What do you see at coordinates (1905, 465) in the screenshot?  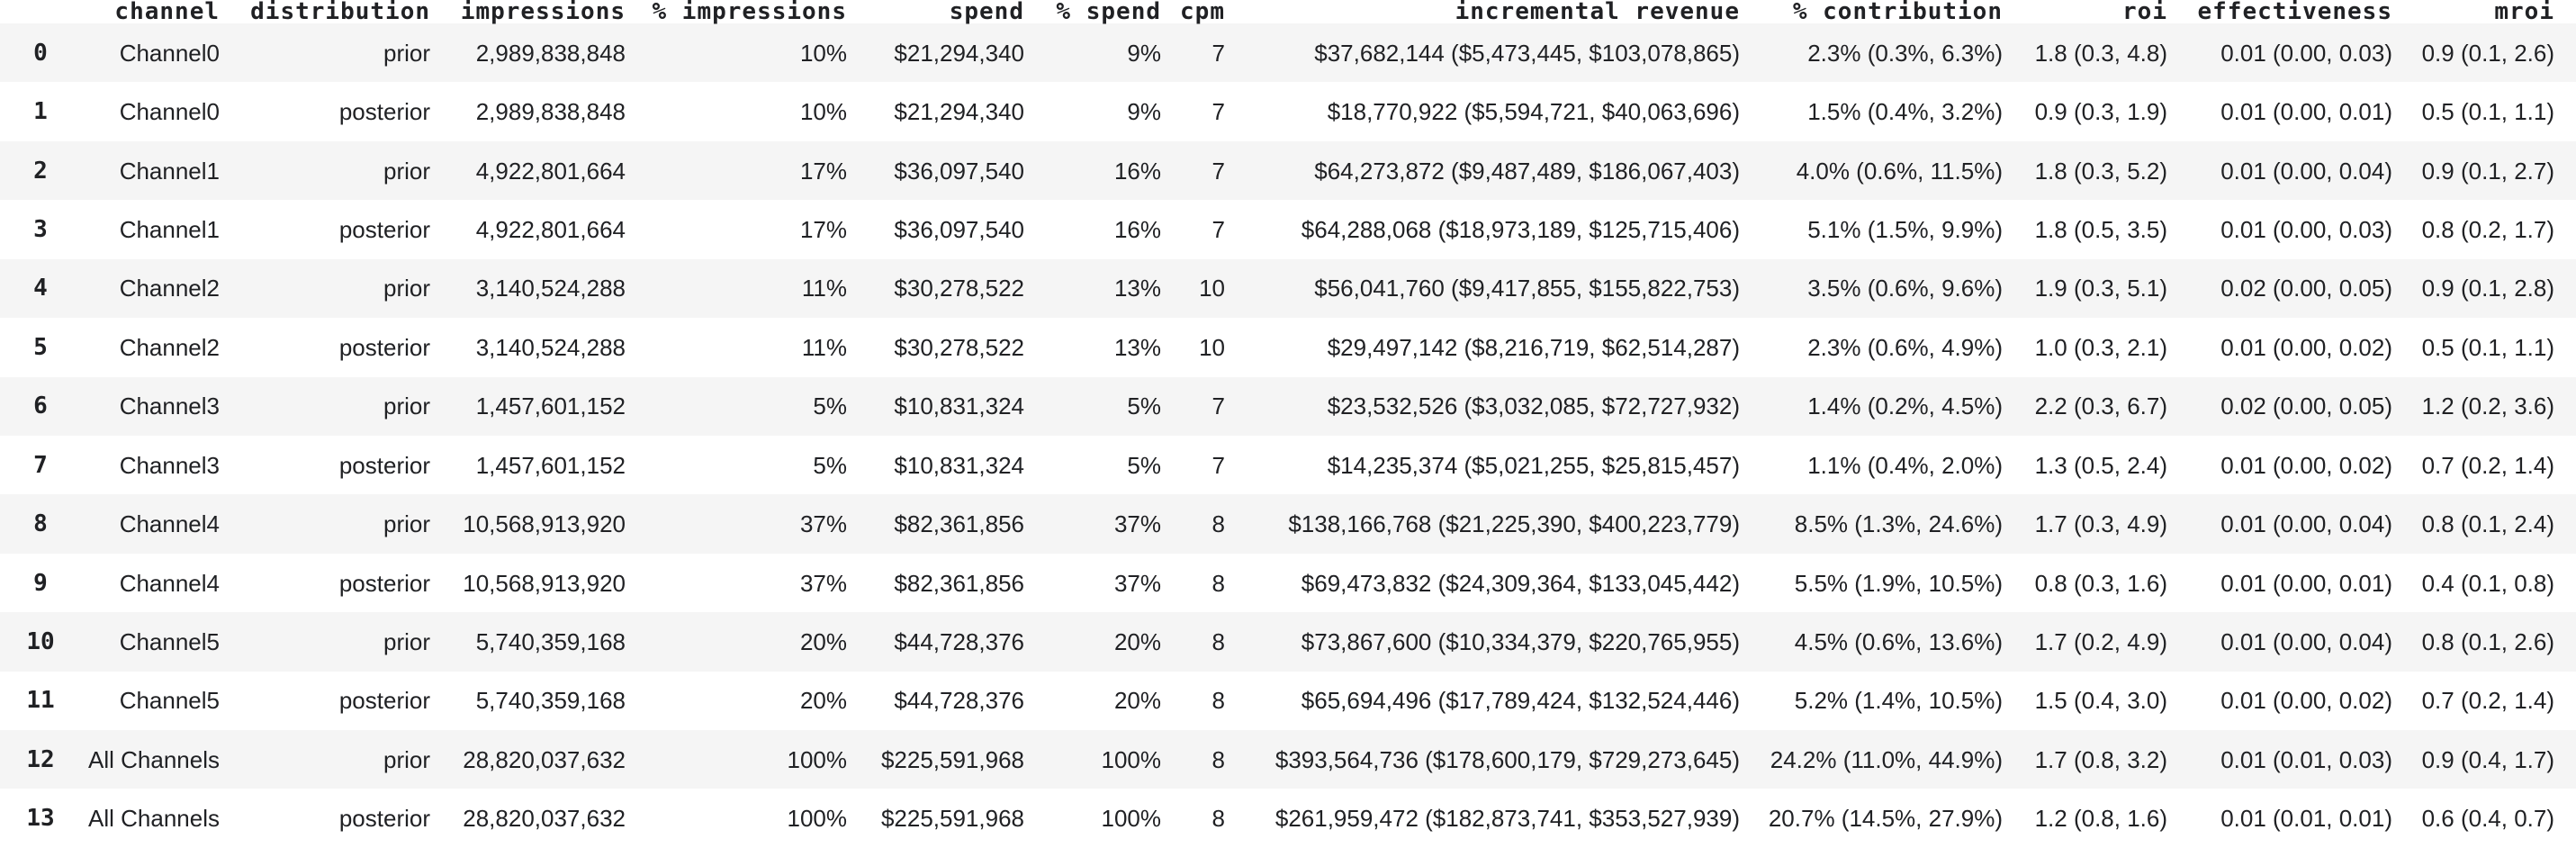 I see `table-cell: 1.1% (0.4%, 2.0%)` at bounding box center [1905, 465].